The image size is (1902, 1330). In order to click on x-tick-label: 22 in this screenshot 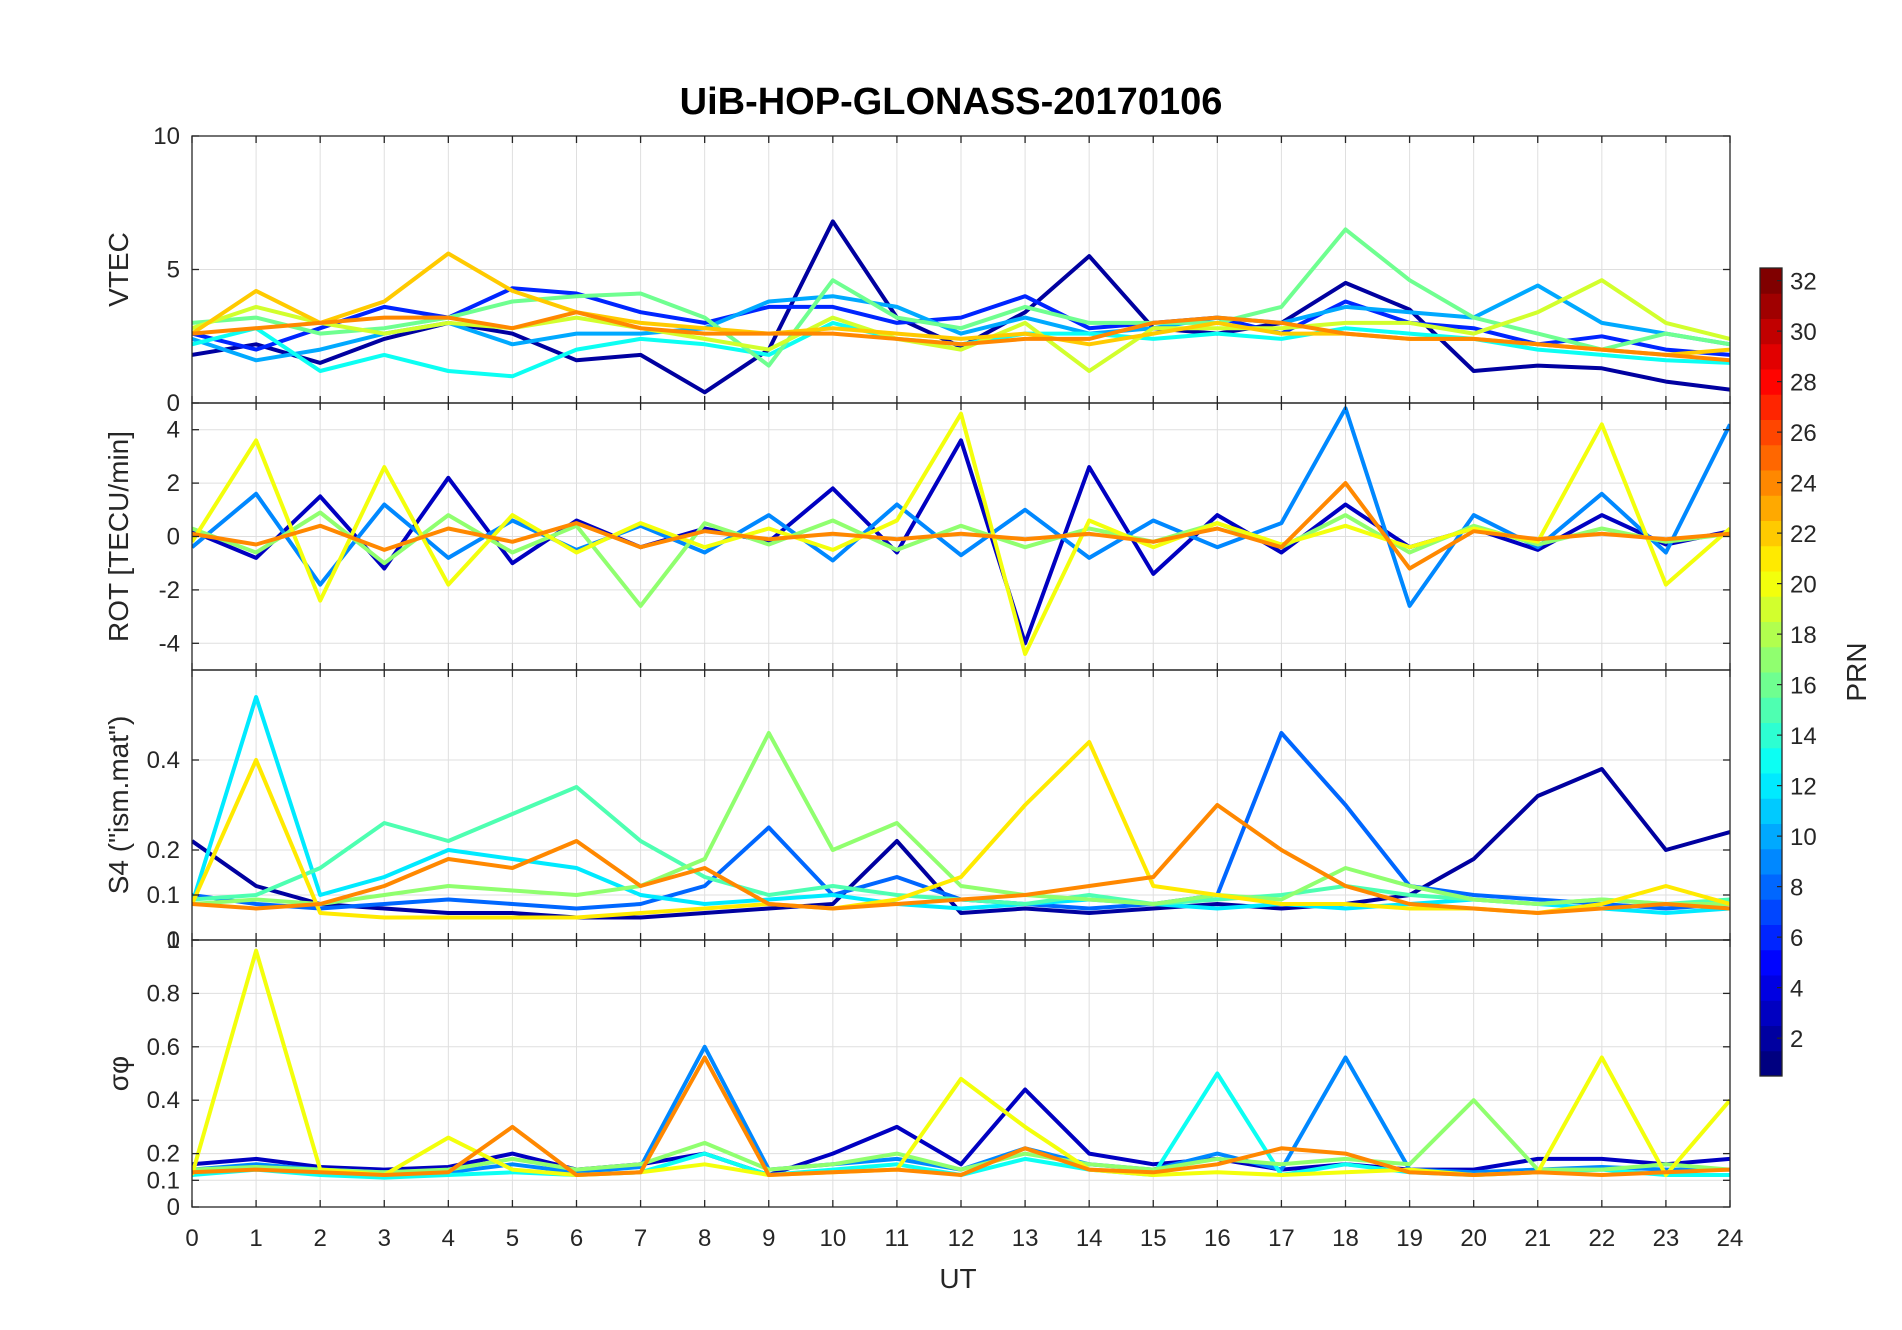, I will do `click(1601, 1238)`.